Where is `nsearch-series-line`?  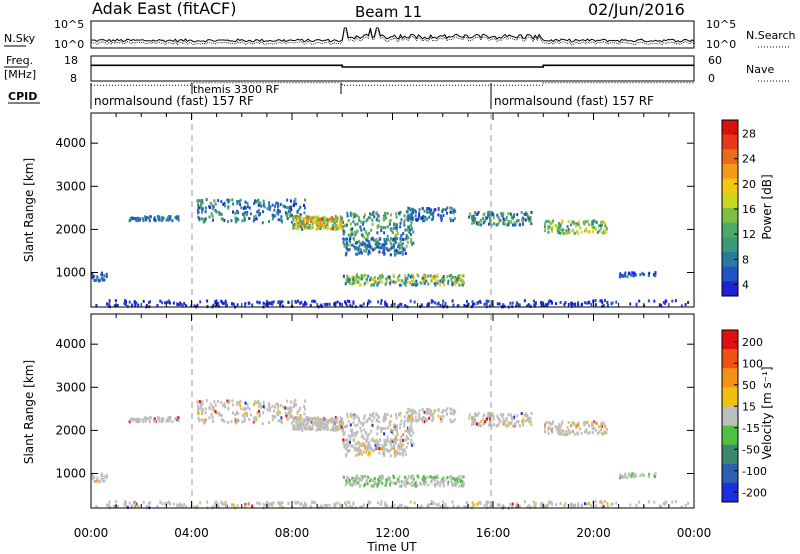 nsearch-series-line is located at coordinates (392, 38).